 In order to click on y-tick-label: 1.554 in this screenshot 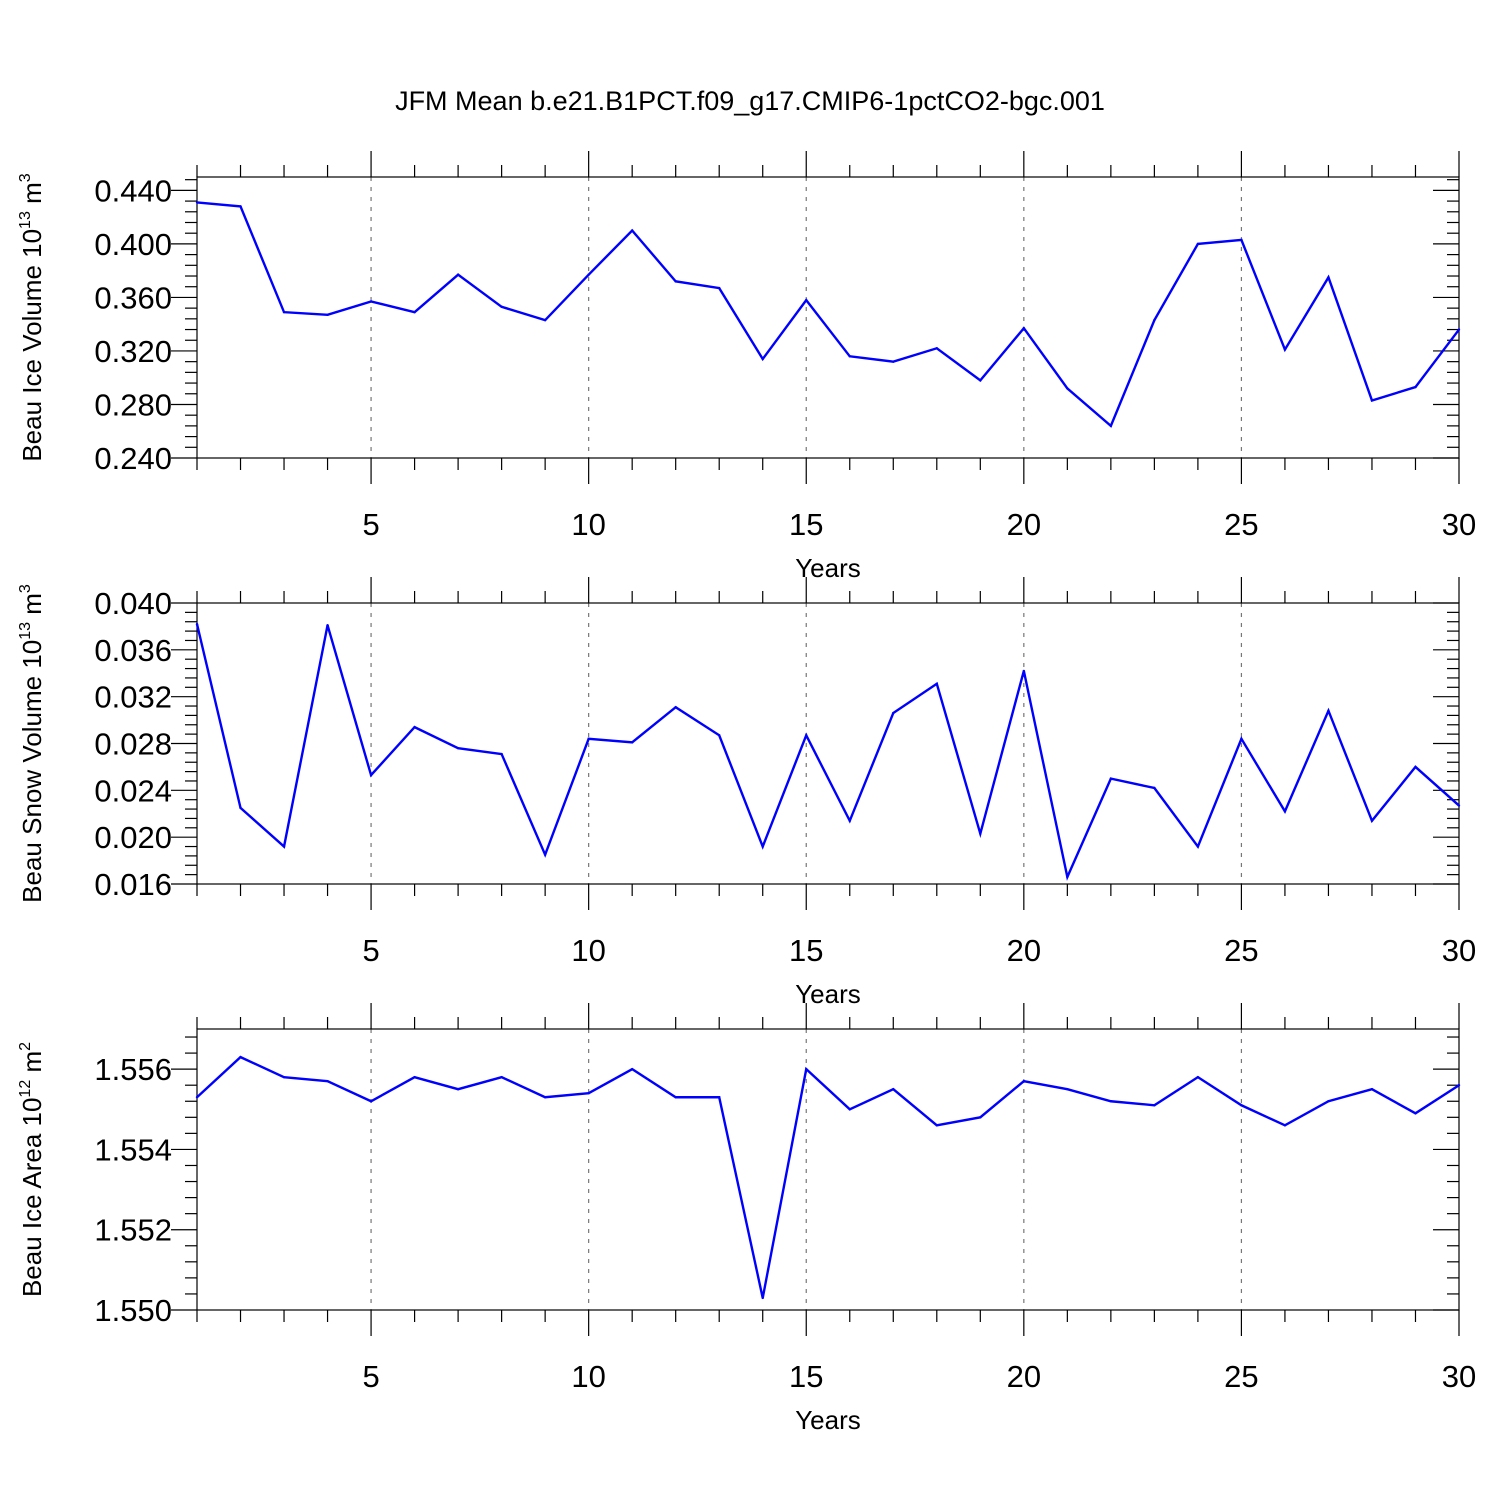, I will do `click(133, 1149)`.